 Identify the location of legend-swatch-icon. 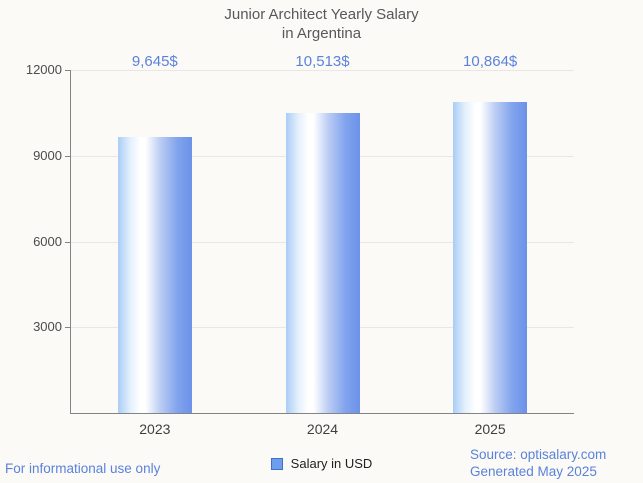
(276, 463).